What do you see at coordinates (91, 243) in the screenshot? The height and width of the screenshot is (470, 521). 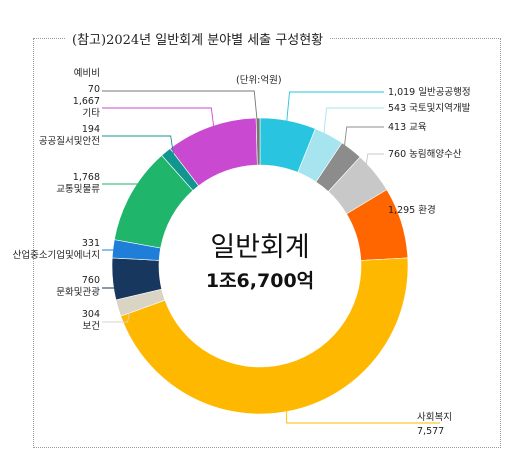 I see `slice-value-9: 331` at bounding box center [91, 243].